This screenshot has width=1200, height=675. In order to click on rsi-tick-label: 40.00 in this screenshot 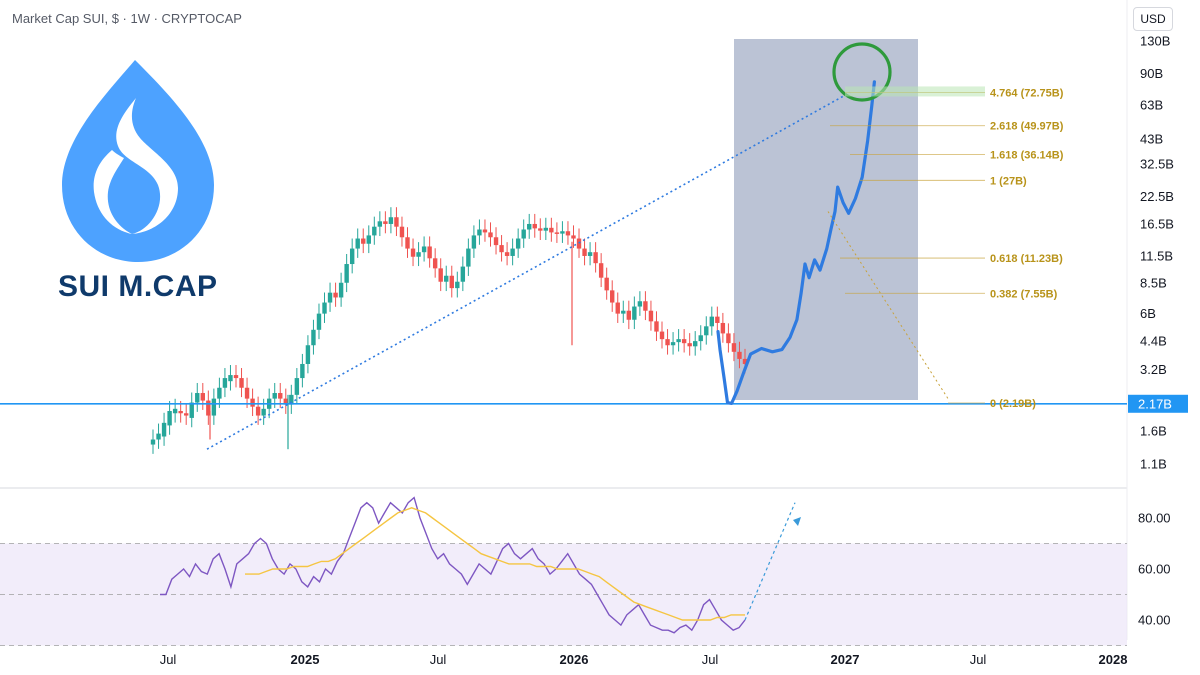, I will do `click(1154, 620)`.